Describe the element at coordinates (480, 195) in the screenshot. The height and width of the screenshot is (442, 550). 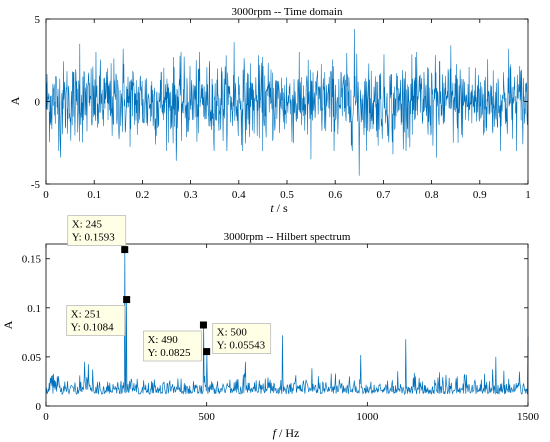
I see `x-tick-label: 0.9` at that location.